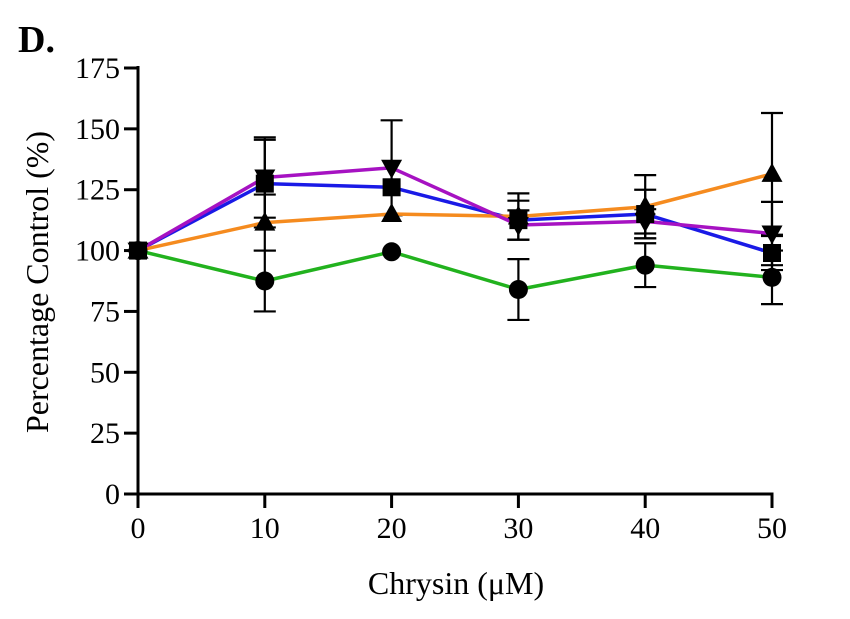  Describe the element at coordinates (772, 528) in the screenshot. I see `x-tick-label: 50` at that location.